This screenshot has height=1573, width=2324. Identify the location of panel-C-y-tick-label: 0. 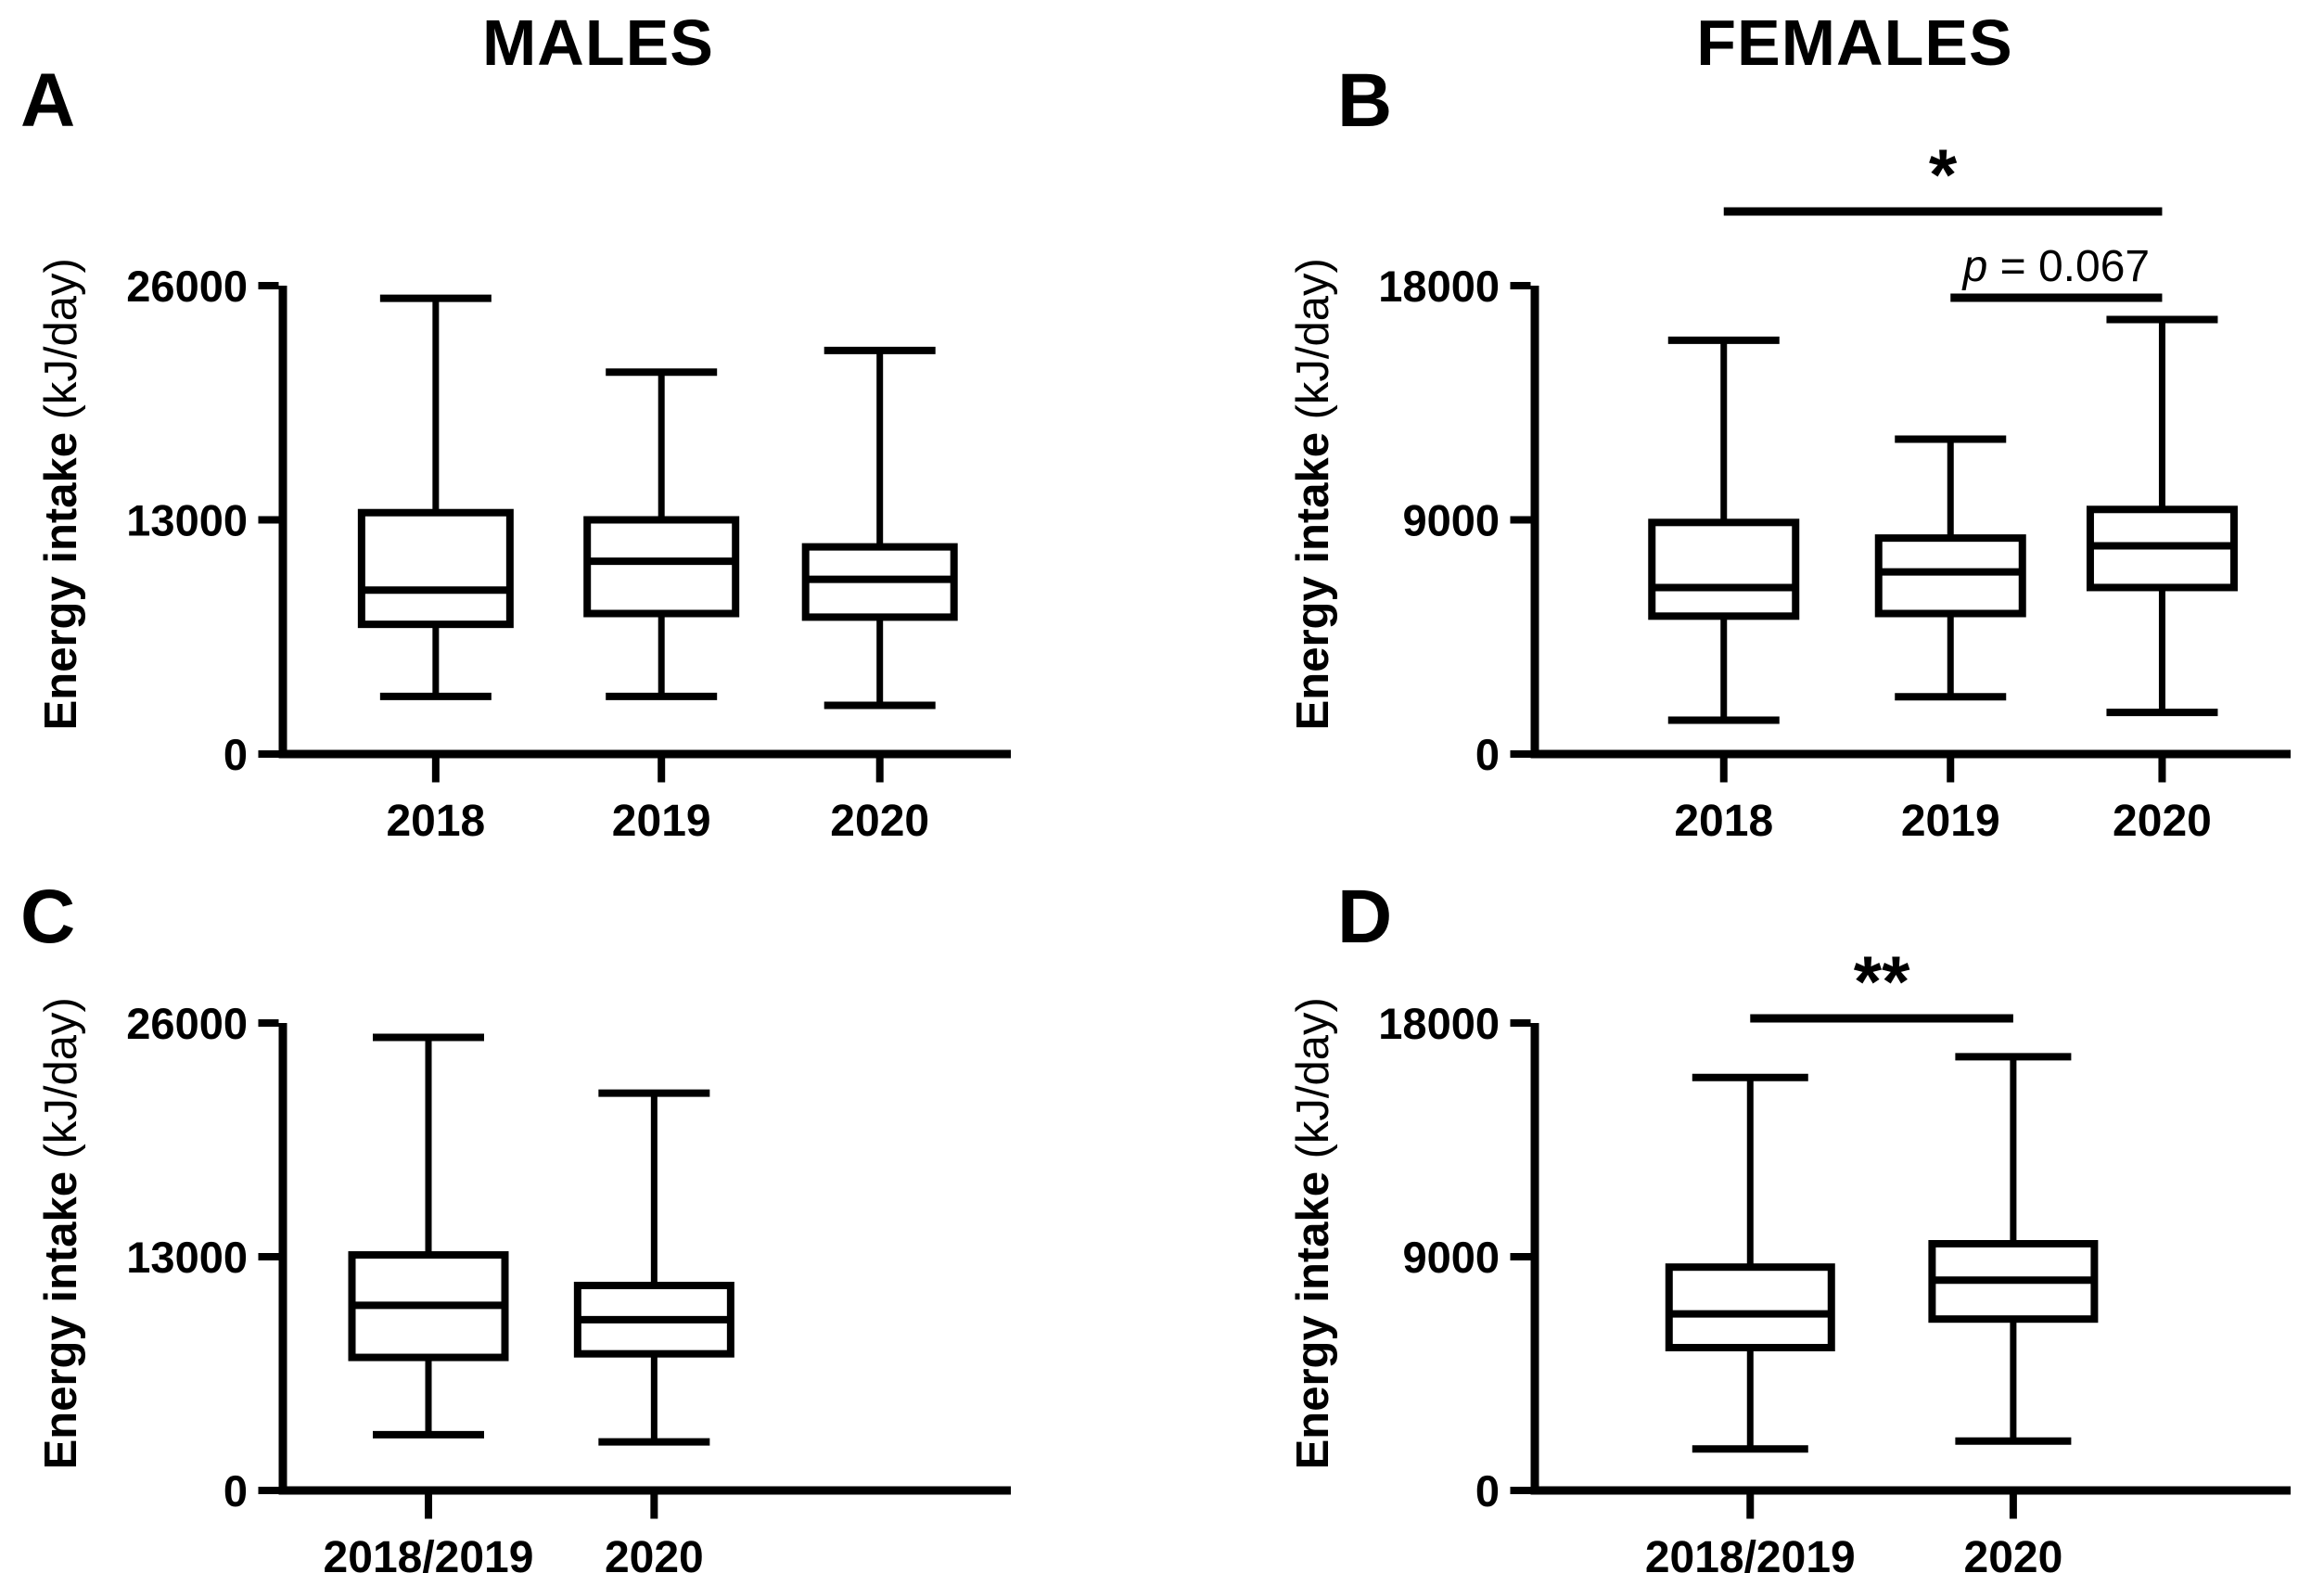
(236, 1490).